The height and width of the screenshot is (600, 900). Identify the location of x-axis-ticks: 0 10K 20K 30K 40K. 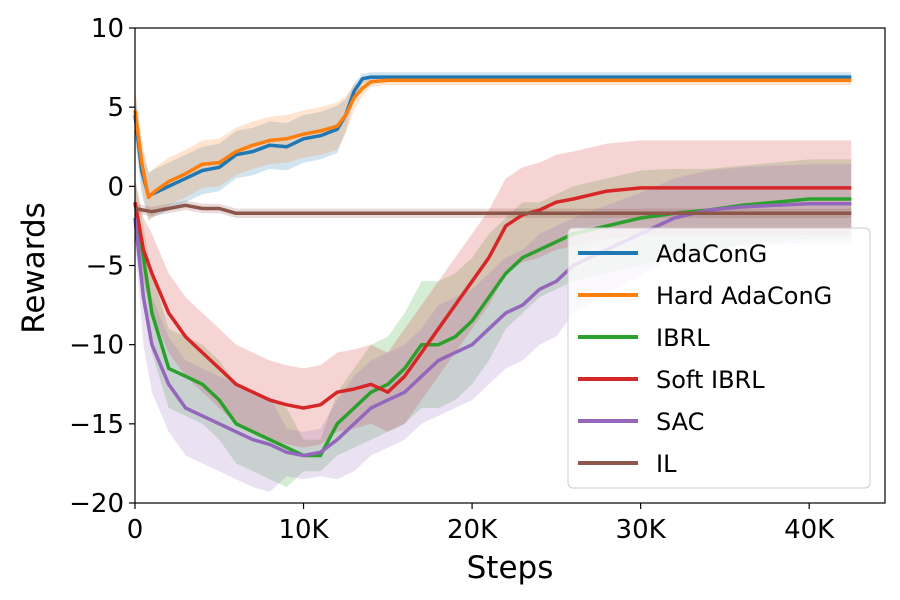
(481, 524).